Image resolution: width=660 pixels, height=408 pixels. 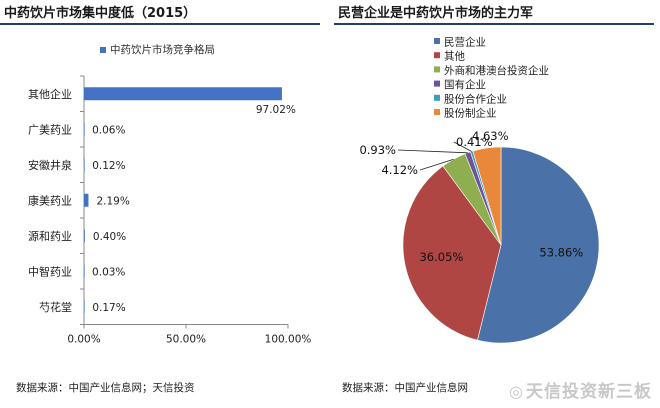 I want to click on bar-value-label: 0.03%, so click(x=108, y=272).